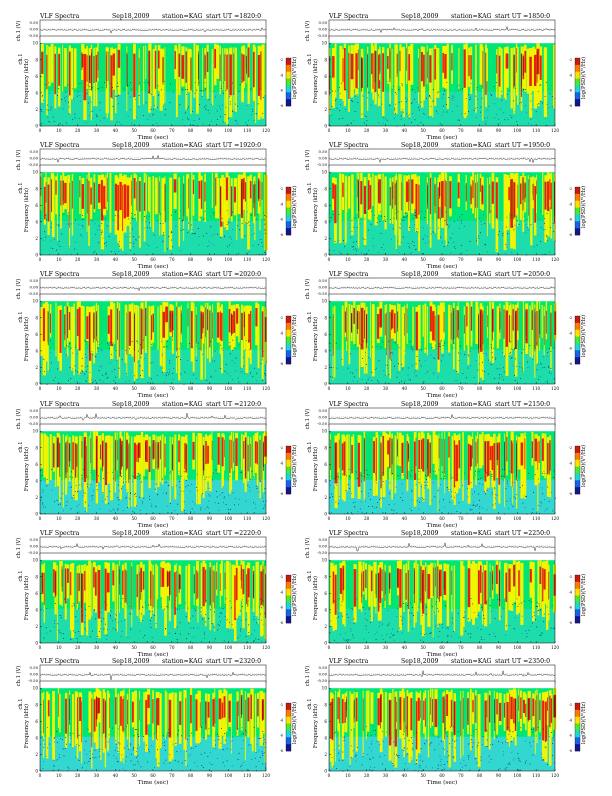 The image size is (612, 796). I want to click on x-tick-label: 0, so click(40, 775).